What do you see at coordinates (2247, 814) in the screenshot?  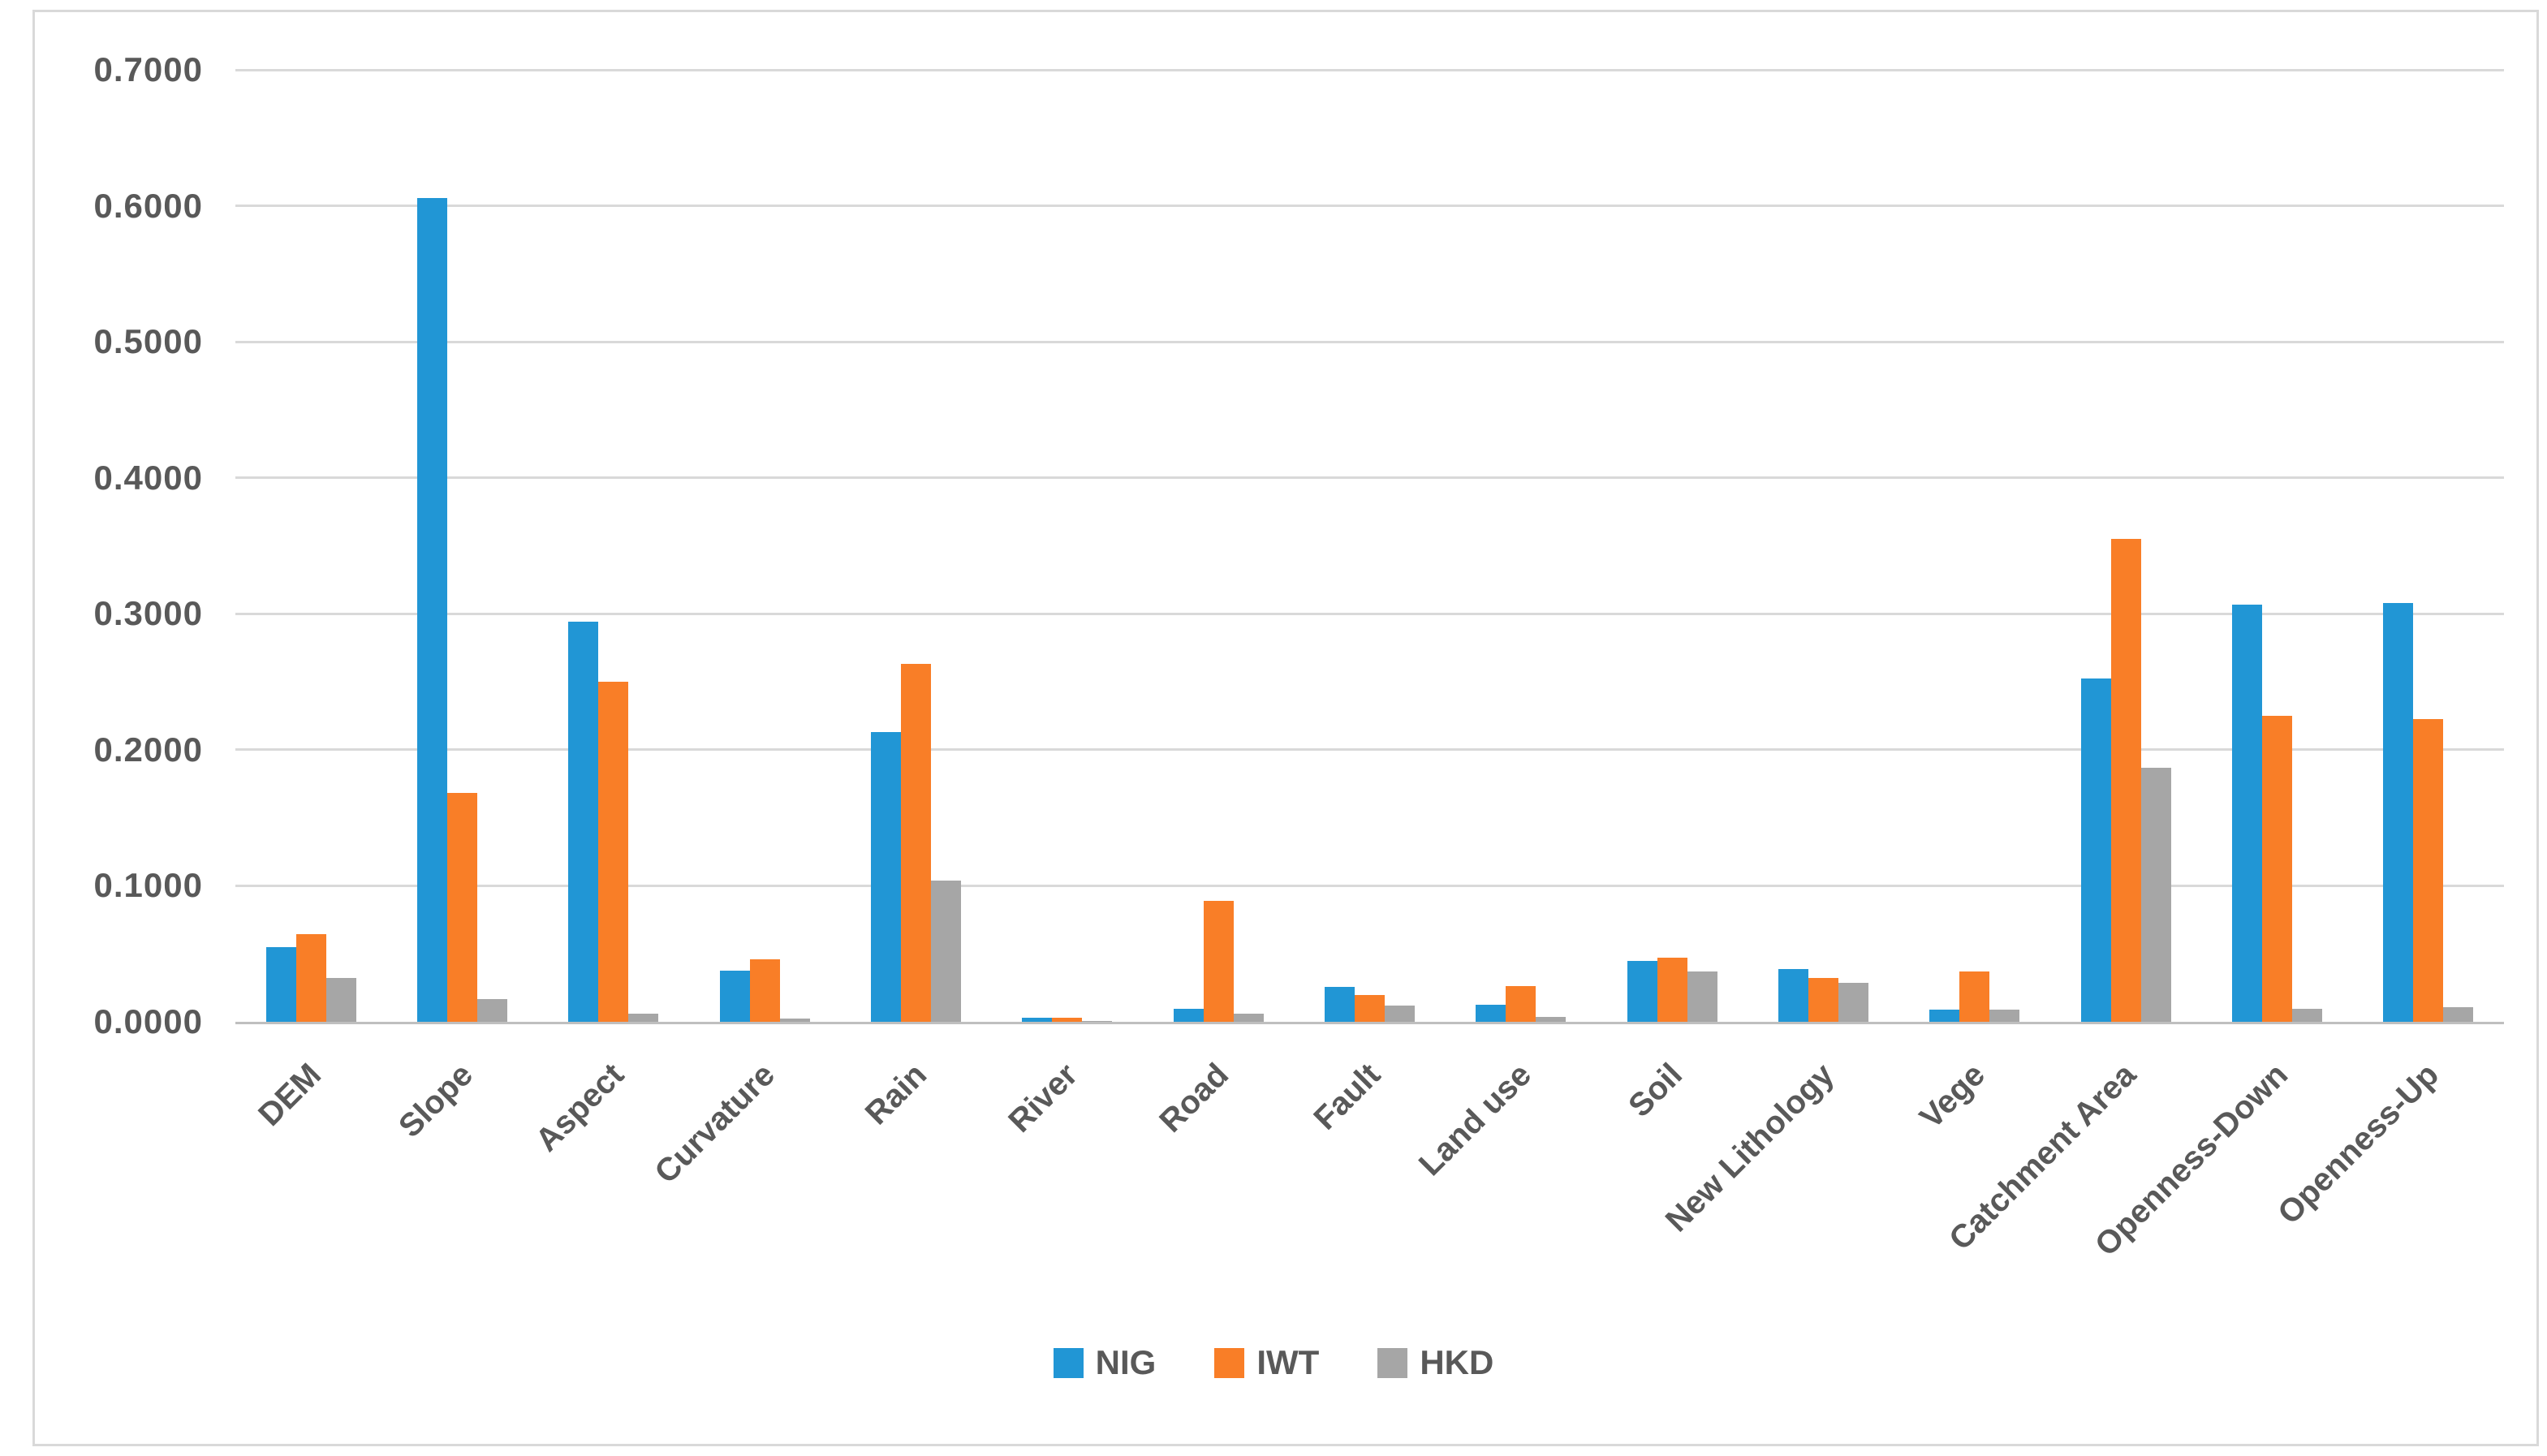 I see `bar-nig-openness-down` at bounding box center [2247, 814].